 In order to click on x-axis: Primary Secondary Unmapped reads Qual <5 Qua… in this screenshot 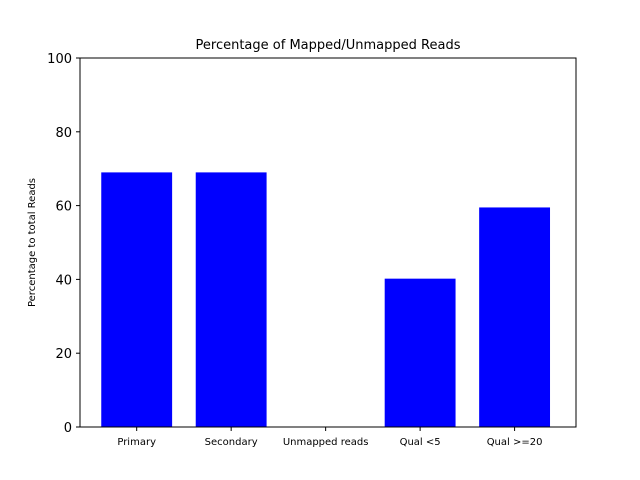, I will do `click(329, 437)`.